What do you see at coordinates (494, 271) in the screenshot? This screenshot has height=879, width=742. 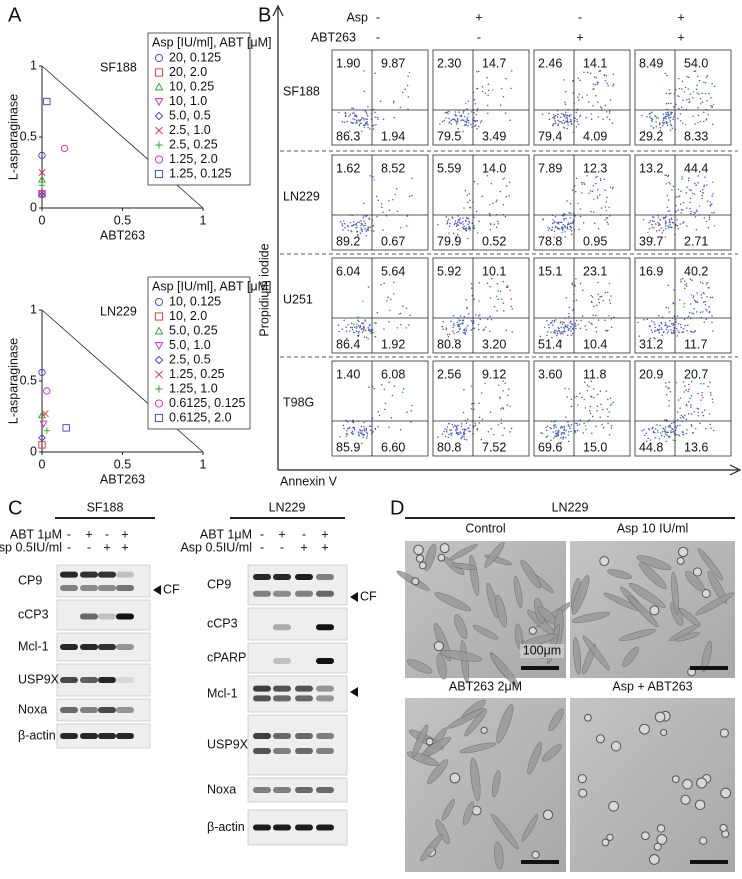 I see `quadrant-percent: 10.1` at bounding box center [494, 271].